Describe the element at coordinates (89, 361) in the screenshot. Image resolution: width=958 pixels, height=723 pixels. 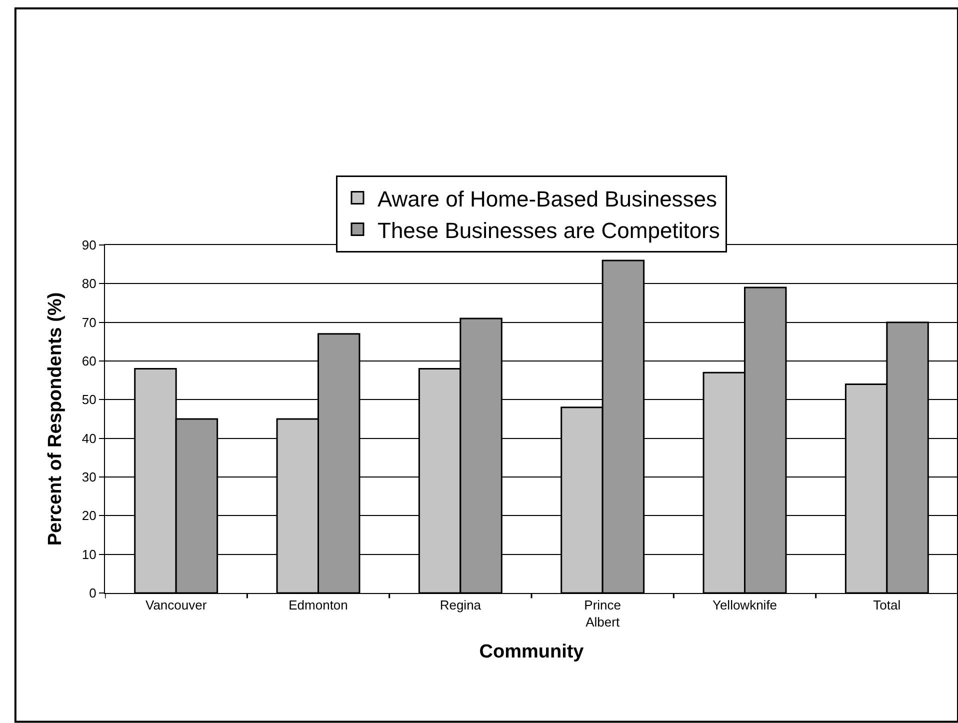
I see `y-tick-label: 60` at that location.